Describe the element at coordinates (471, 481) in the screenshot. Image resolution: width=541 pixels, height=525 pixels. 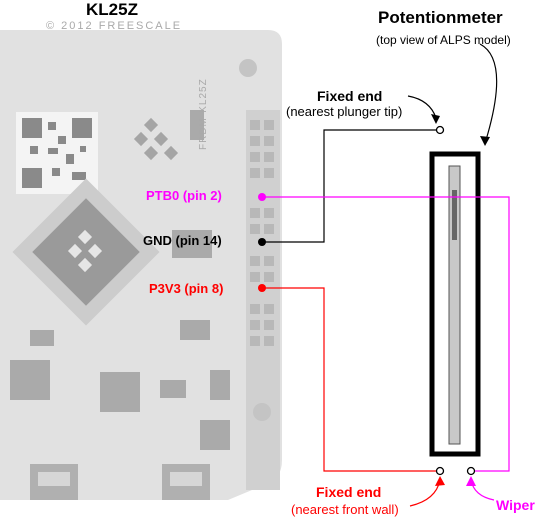
I see `arrowhead-wiper` at that location.